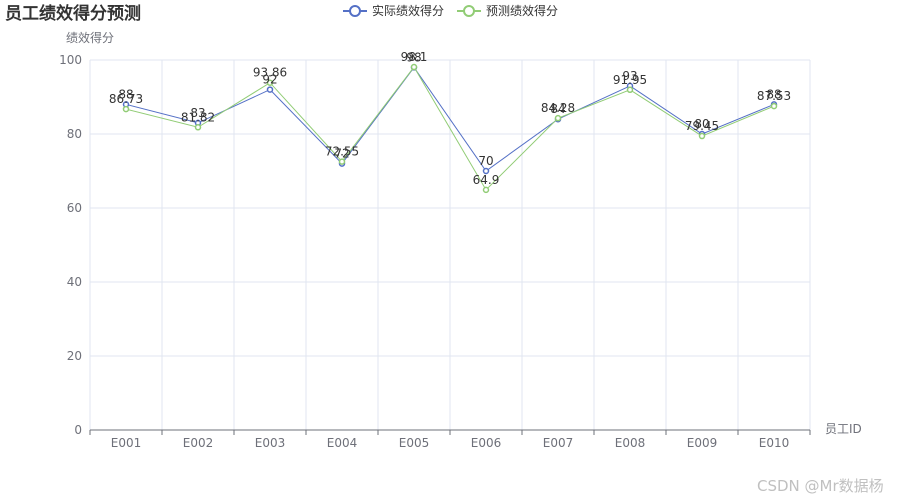 This screenshot has height=500, width=900. Describe the element at coordinates (820, 486) in the screenshot. I see `watermark: CSDN @Mr数据杨` at that location.